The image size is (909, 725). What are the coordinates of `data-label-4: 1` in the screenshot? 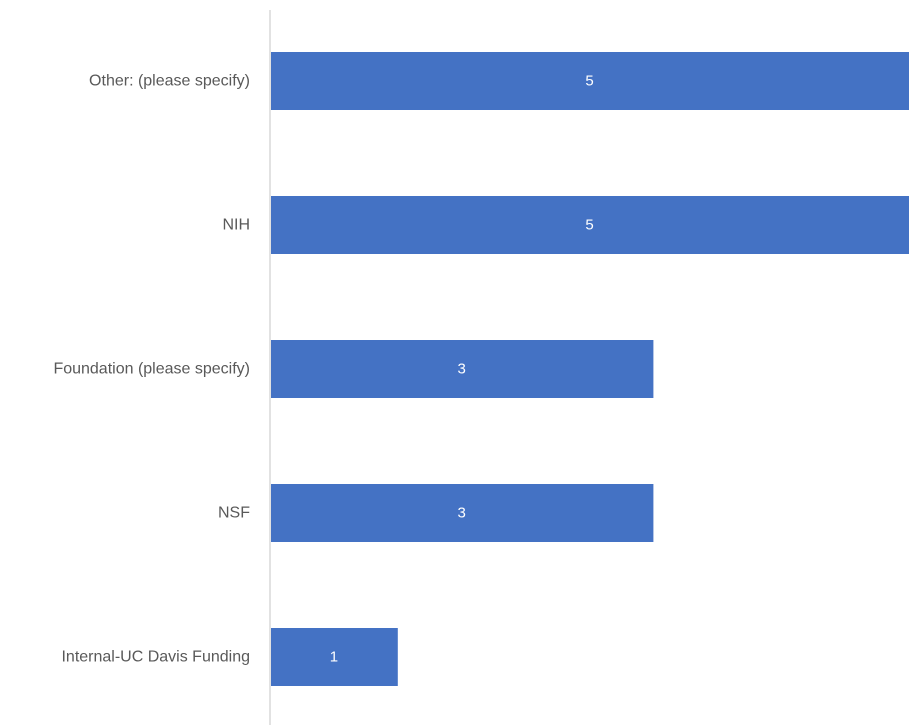 It's located at (334, 657).